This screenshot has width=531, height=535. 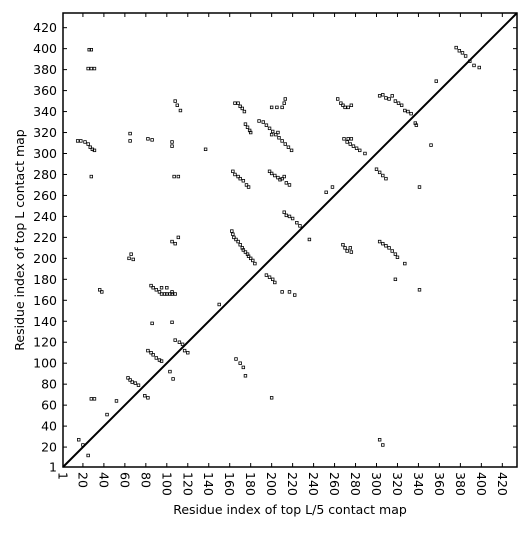 I want to click on y-tick-label: 120, so click(x=45, y=342).